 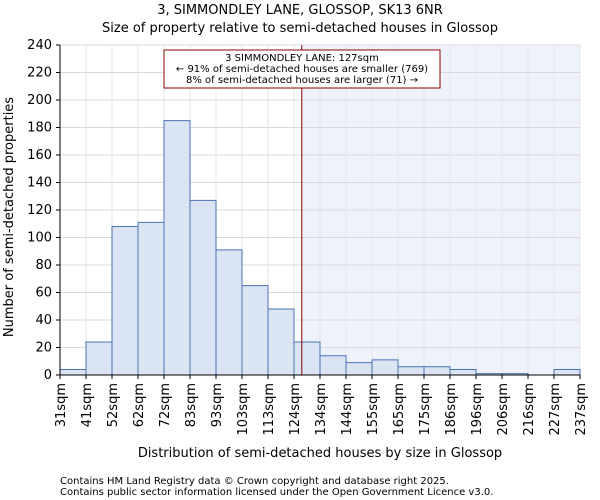 I want to click on y-tick-label: 120, so click(x=39, y=210).